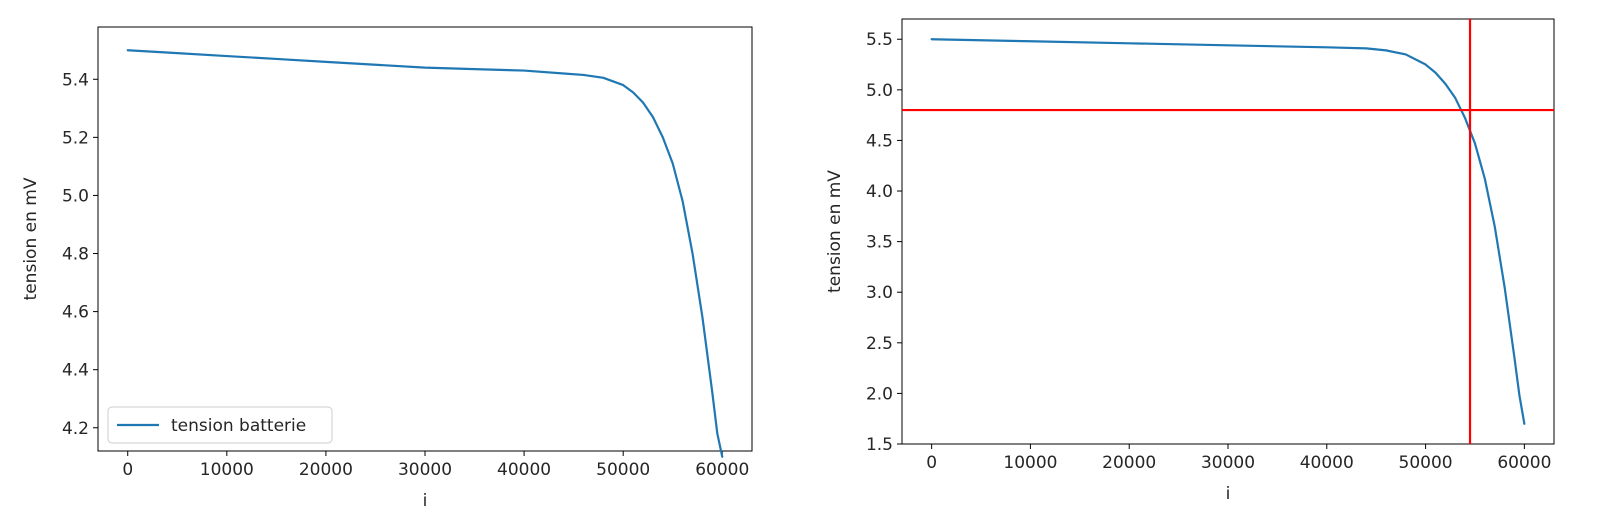 The width and height of the screenshot is (1606, 529). Describe the element at coordinates (1030, 463) in the screenshot. I see `right-x-tick-label: 10000` at that location.